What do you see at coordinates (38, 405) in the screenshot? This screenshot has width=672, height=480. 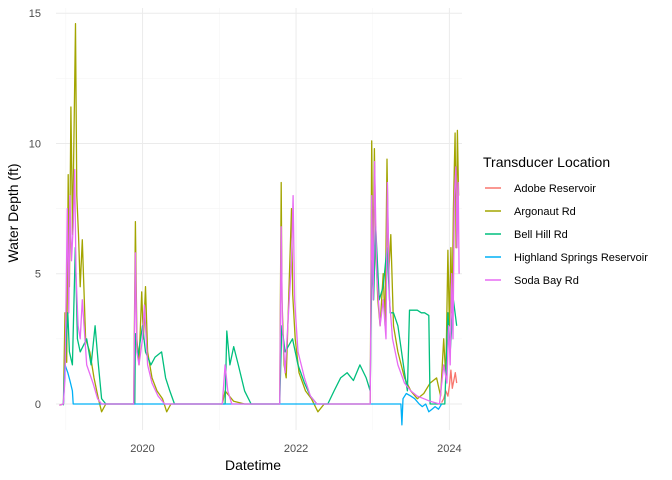 I see `y-tick-label: 0` at bounding box center [38, 405].